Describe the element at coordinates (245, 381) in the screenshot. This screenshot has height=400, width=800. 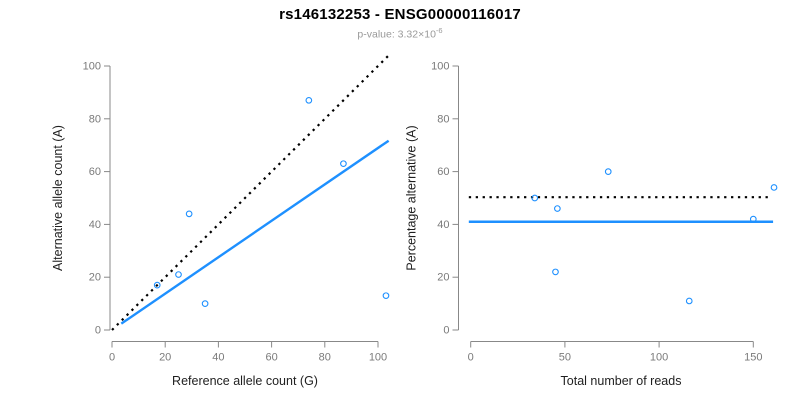
I see `allele-count-scatter-x-label: Reference allele count (G)` at that location.